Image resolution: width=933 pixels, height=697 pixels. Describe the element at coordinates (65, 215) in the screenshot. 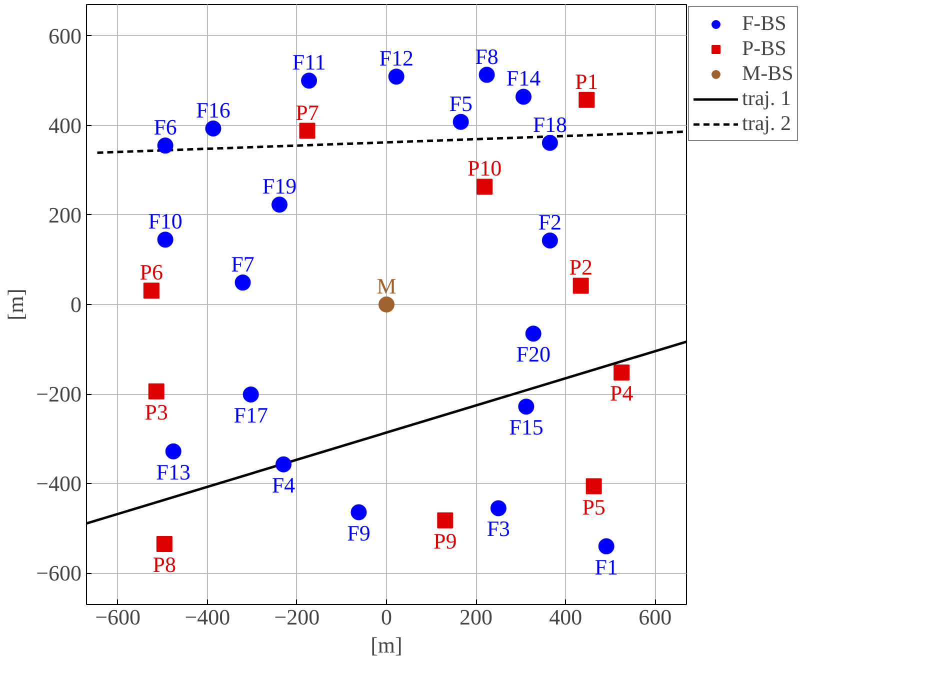

I see `y-tick-label: 200` at that location.